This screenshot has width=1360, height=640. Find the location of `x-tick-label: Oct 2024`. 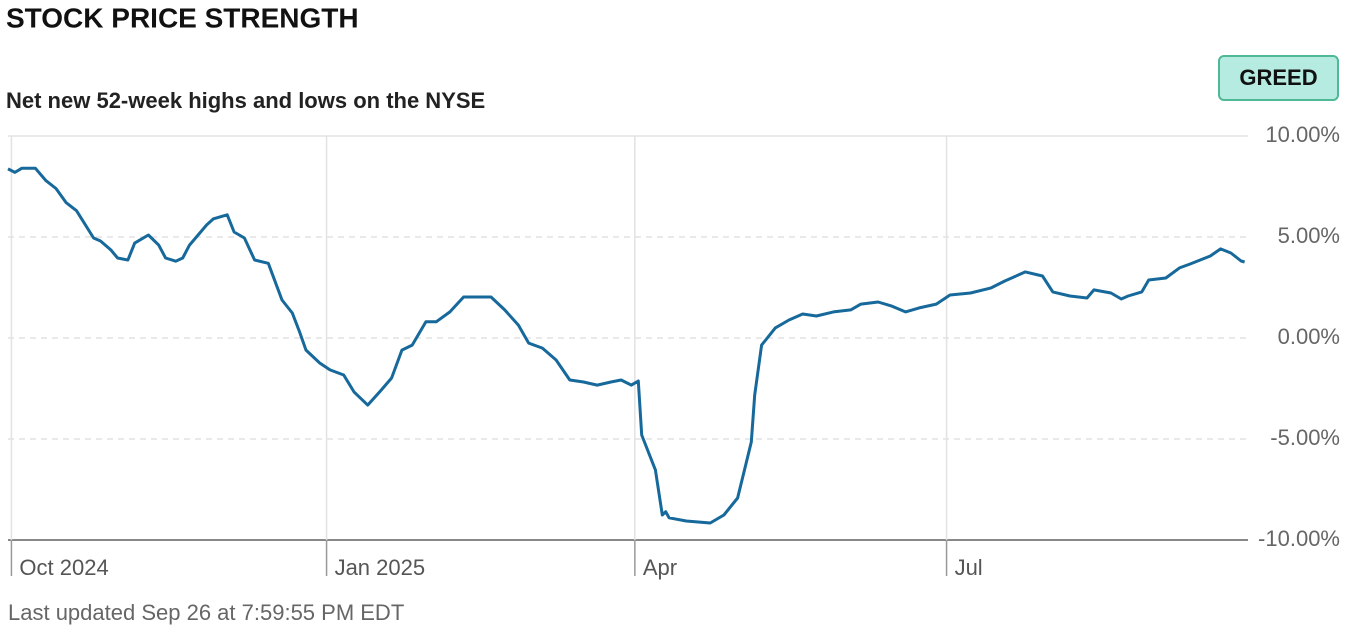

x-tick-label: Oct 2024 is located at coordinates (63, 567).